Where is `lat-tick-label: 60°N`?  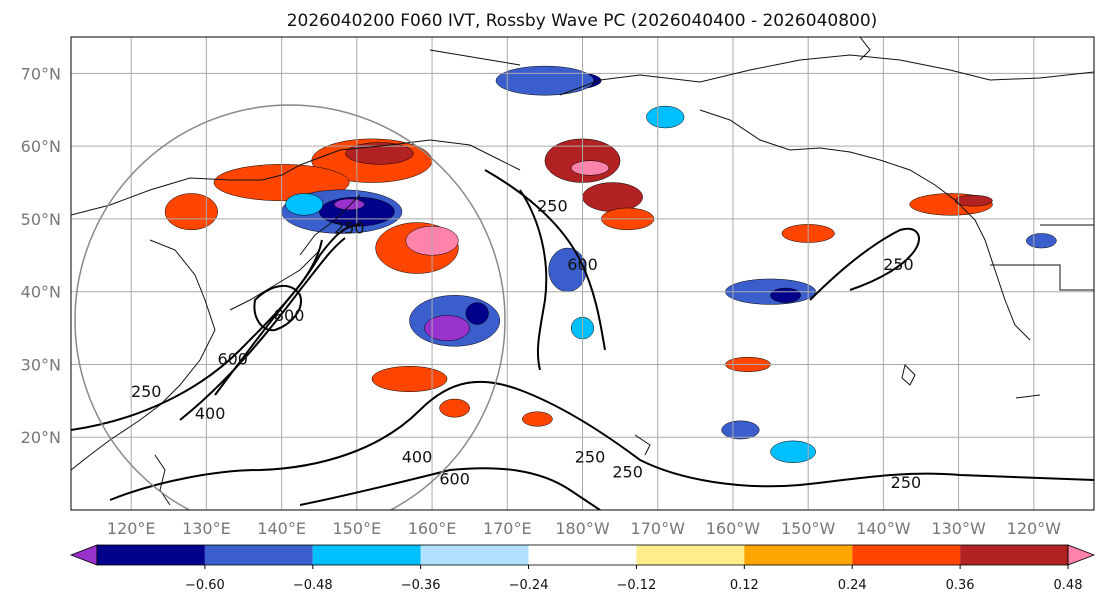
lat-tick-label: 60°N is located at coordinates (41, 146).